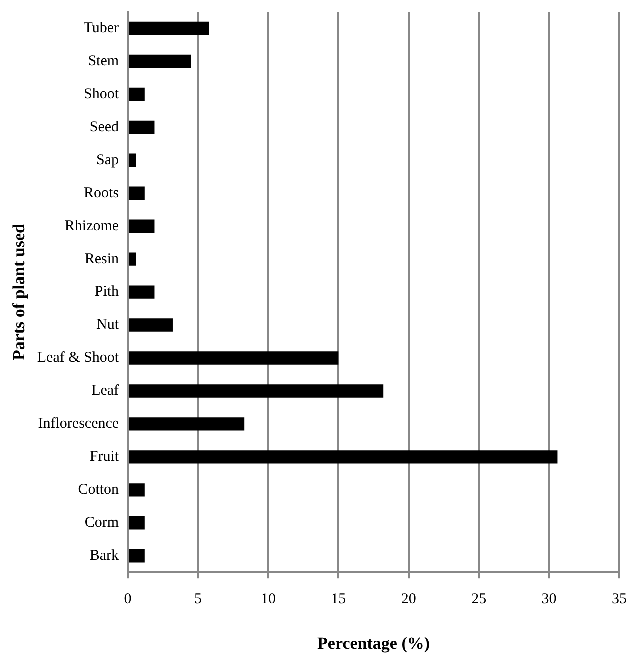 Image resolution: width=639 pixels, height=667 pixels. Describe the element at coordinates (198, 600) in the screenshot. I see `x-tick-label: 5` at that location.